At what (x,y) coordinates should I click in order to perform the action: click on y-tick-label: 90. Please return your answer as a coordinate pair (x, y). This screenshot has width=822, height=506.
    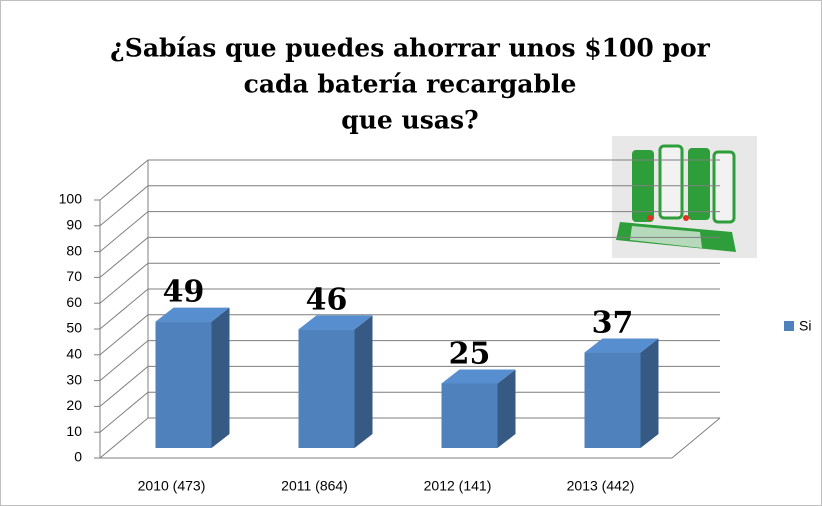
    Looking at the image, I should click on (74, 225).